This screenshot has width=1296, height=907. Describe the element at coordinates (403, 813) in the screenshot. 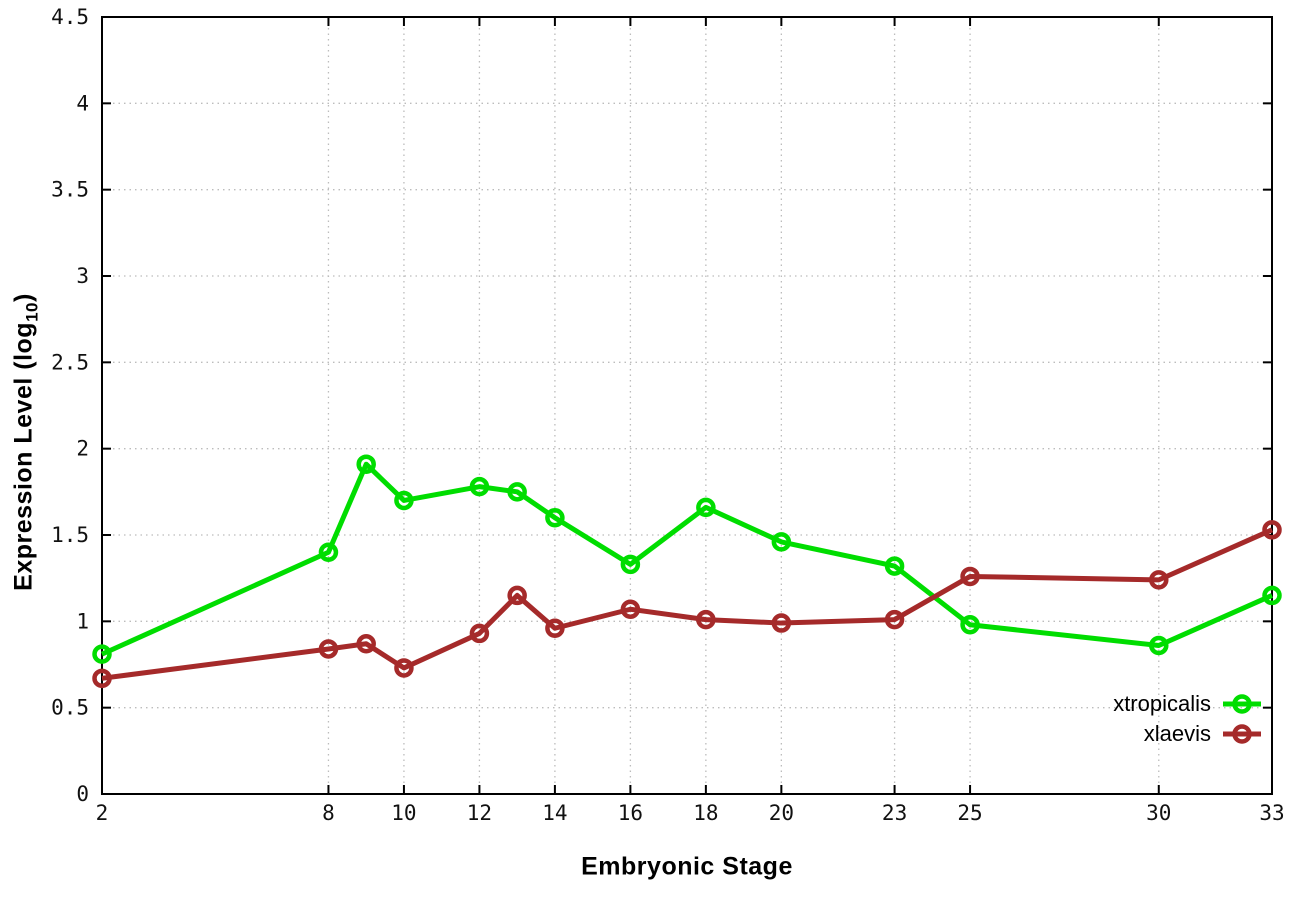

I see `x-tick-label: 10` at that location.